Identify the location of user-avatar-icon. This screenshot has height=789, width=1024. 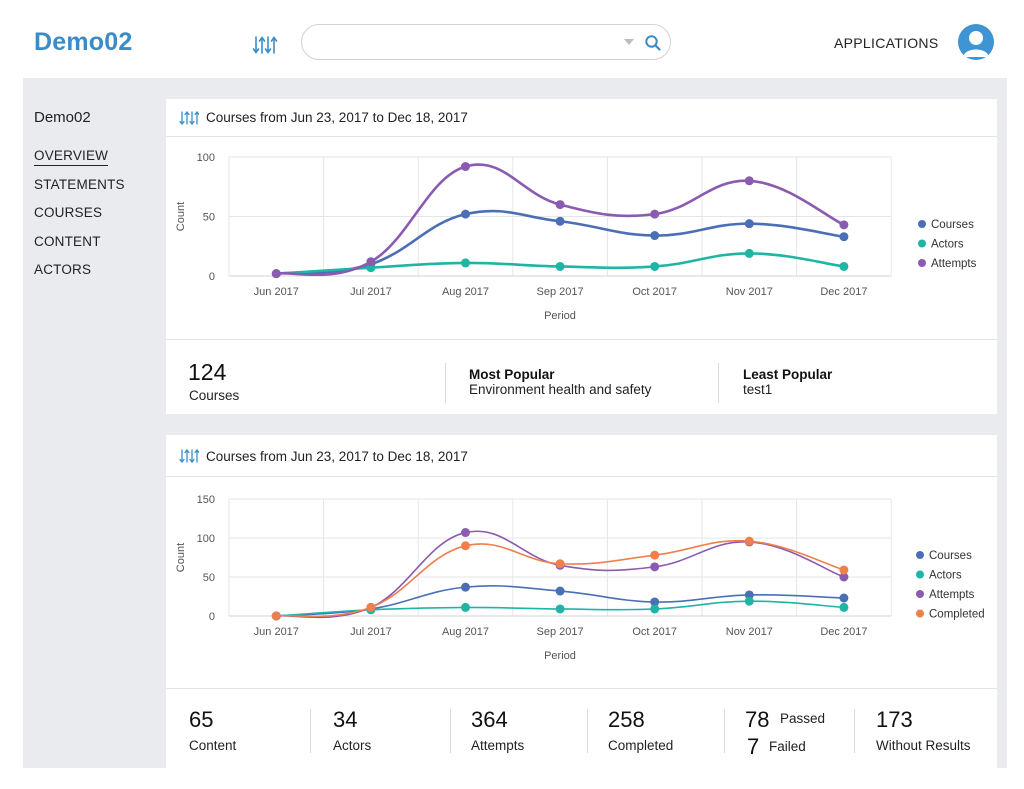
(976, 42).